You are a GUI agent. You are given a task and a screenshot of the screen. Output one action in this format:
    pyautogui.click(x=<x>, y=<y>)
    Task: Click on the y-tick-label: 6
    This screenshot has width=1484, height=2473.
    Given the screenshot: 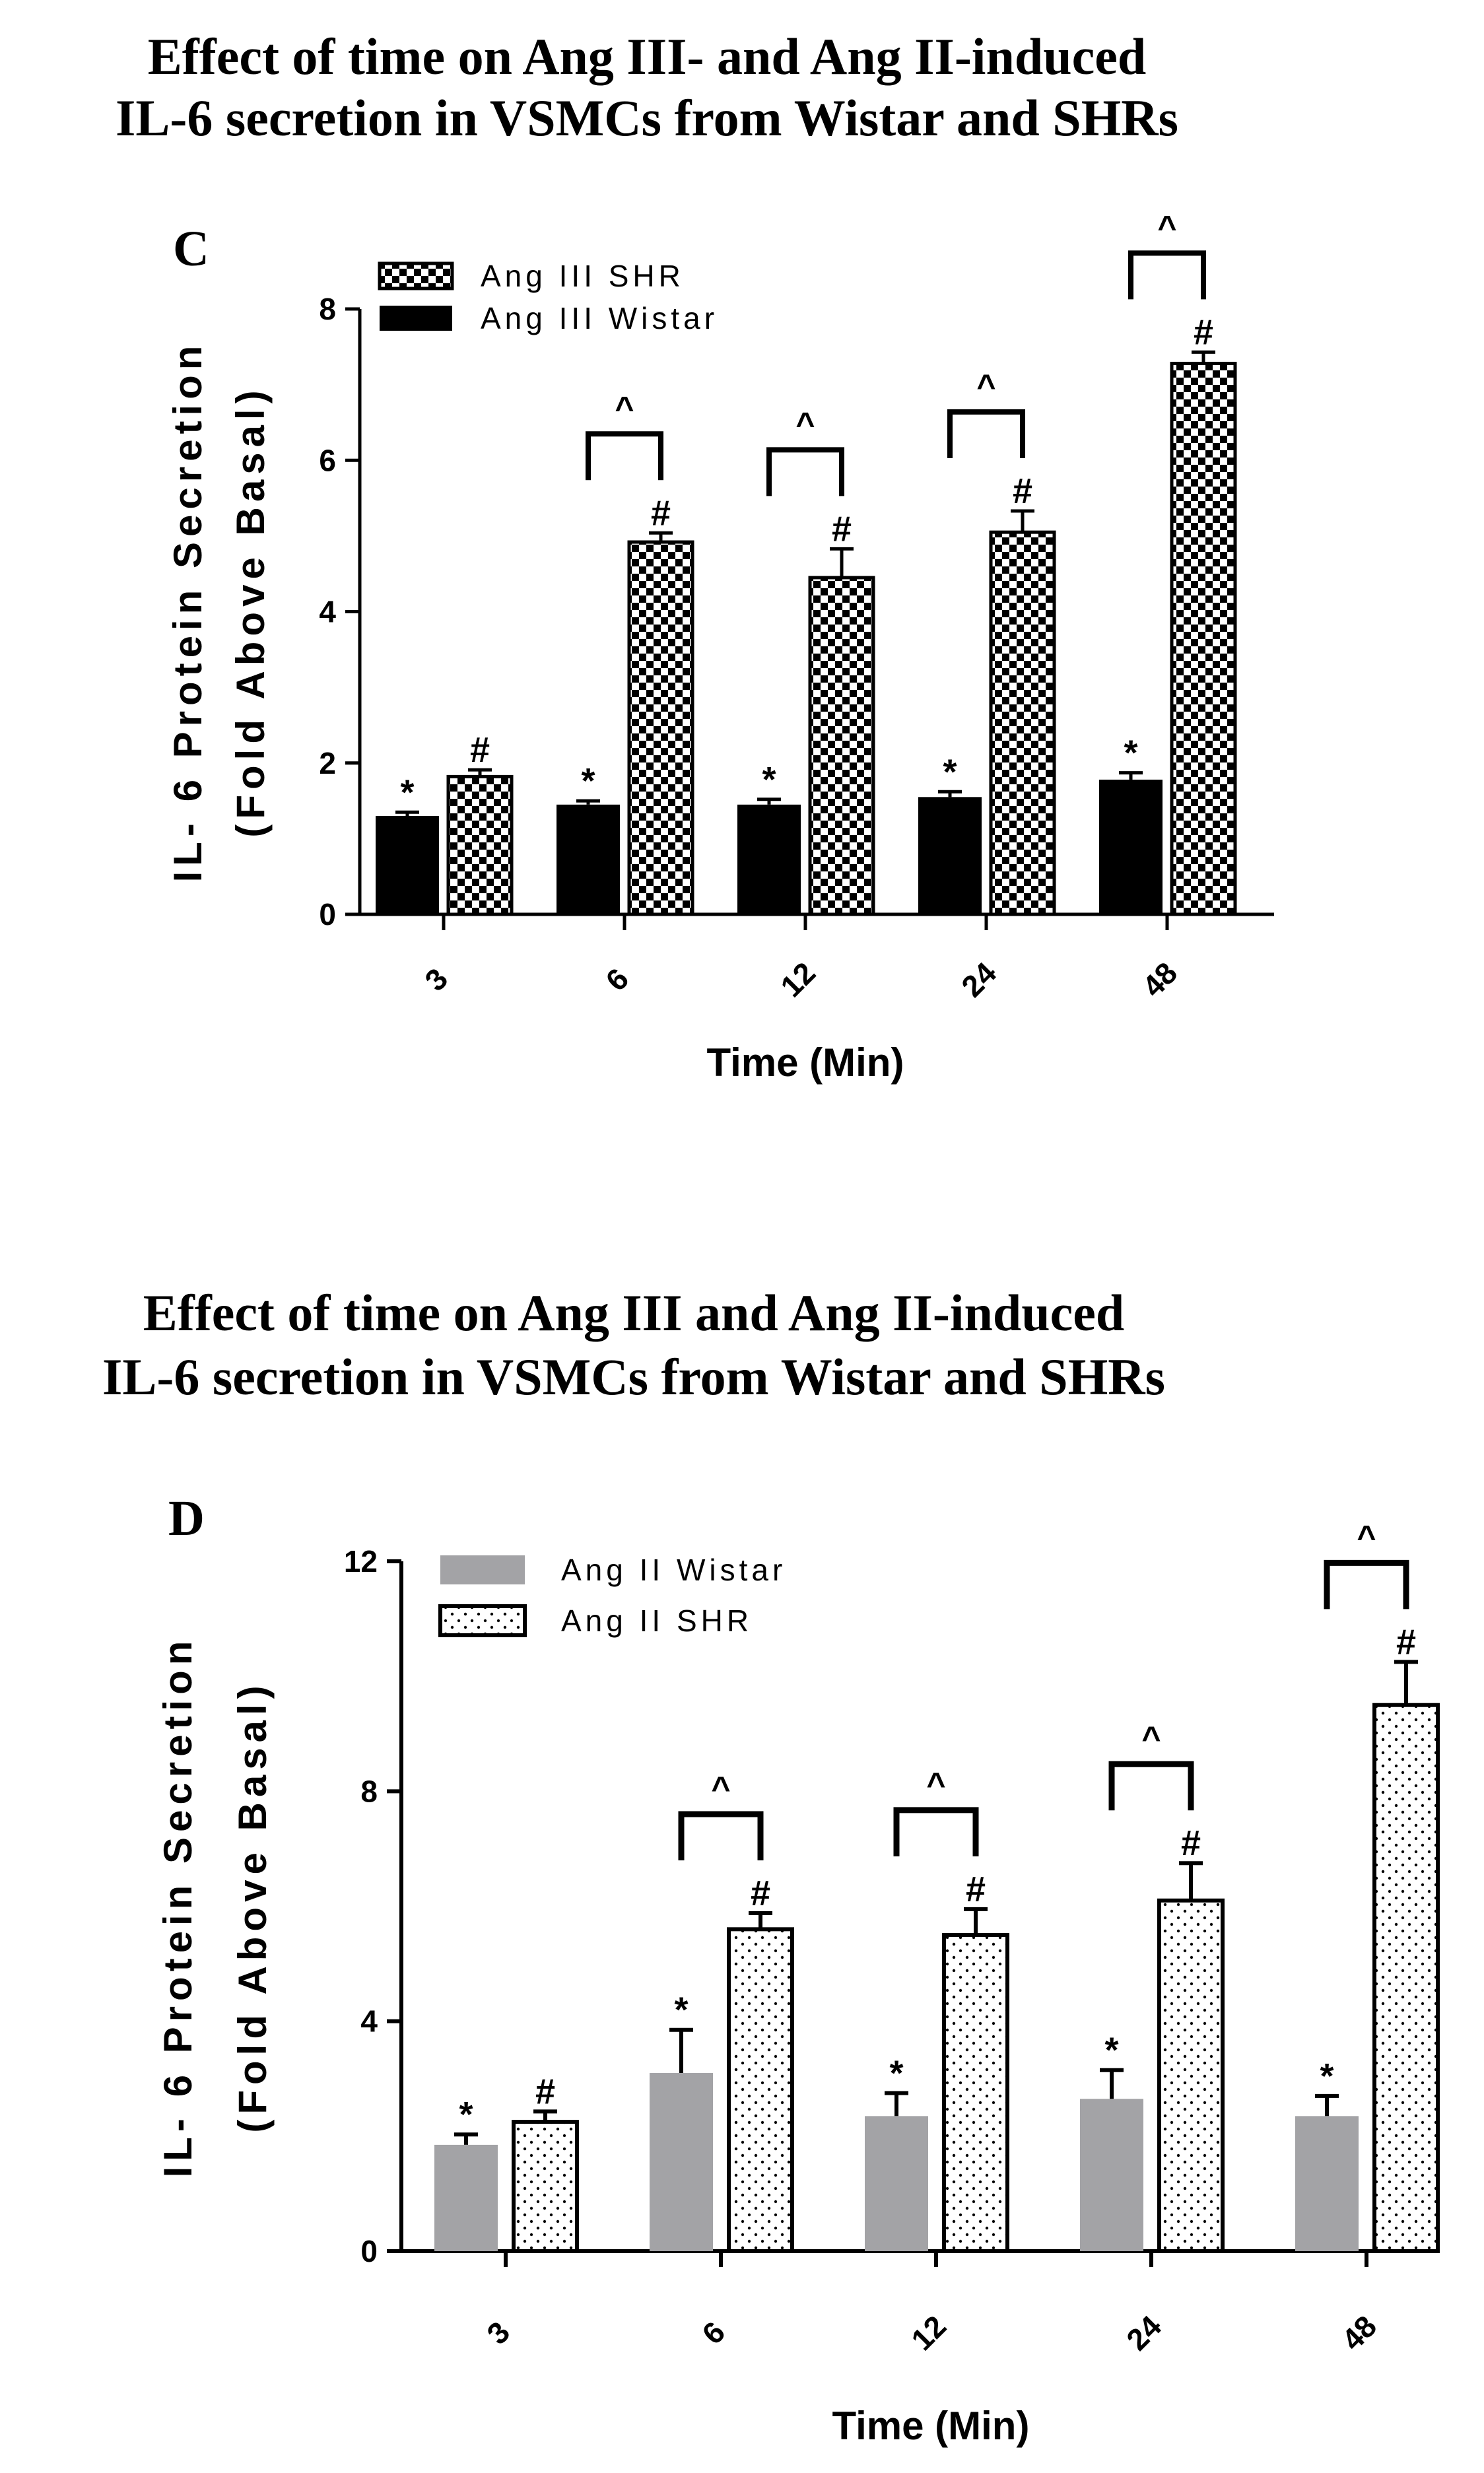 What is the action you would take?
    pyautogui.click(x=327, y=460)
    